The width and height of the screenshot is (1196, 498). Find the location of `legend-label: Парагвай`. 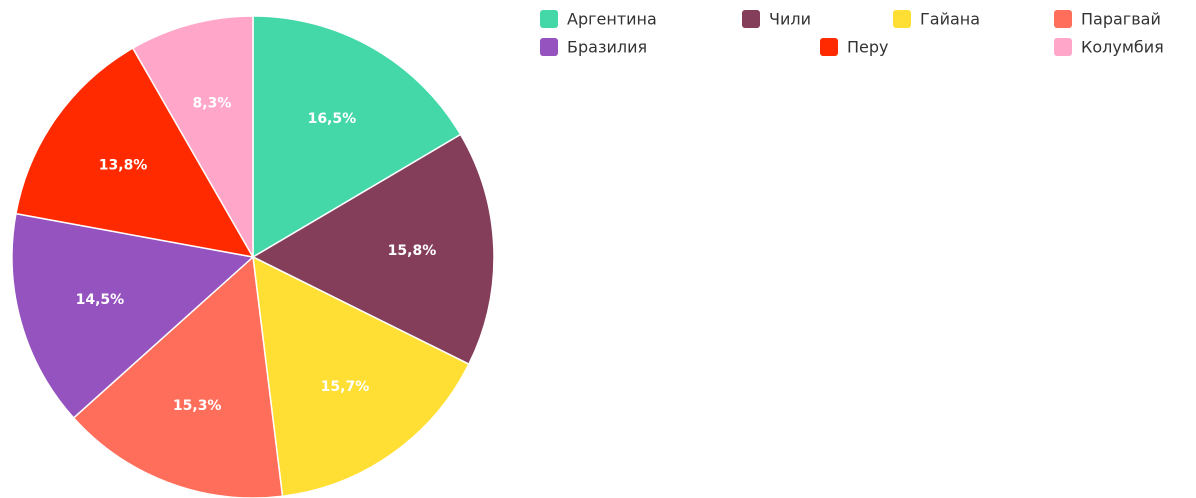

legend-label: Парагвай is located at coordinates (1121, 19).